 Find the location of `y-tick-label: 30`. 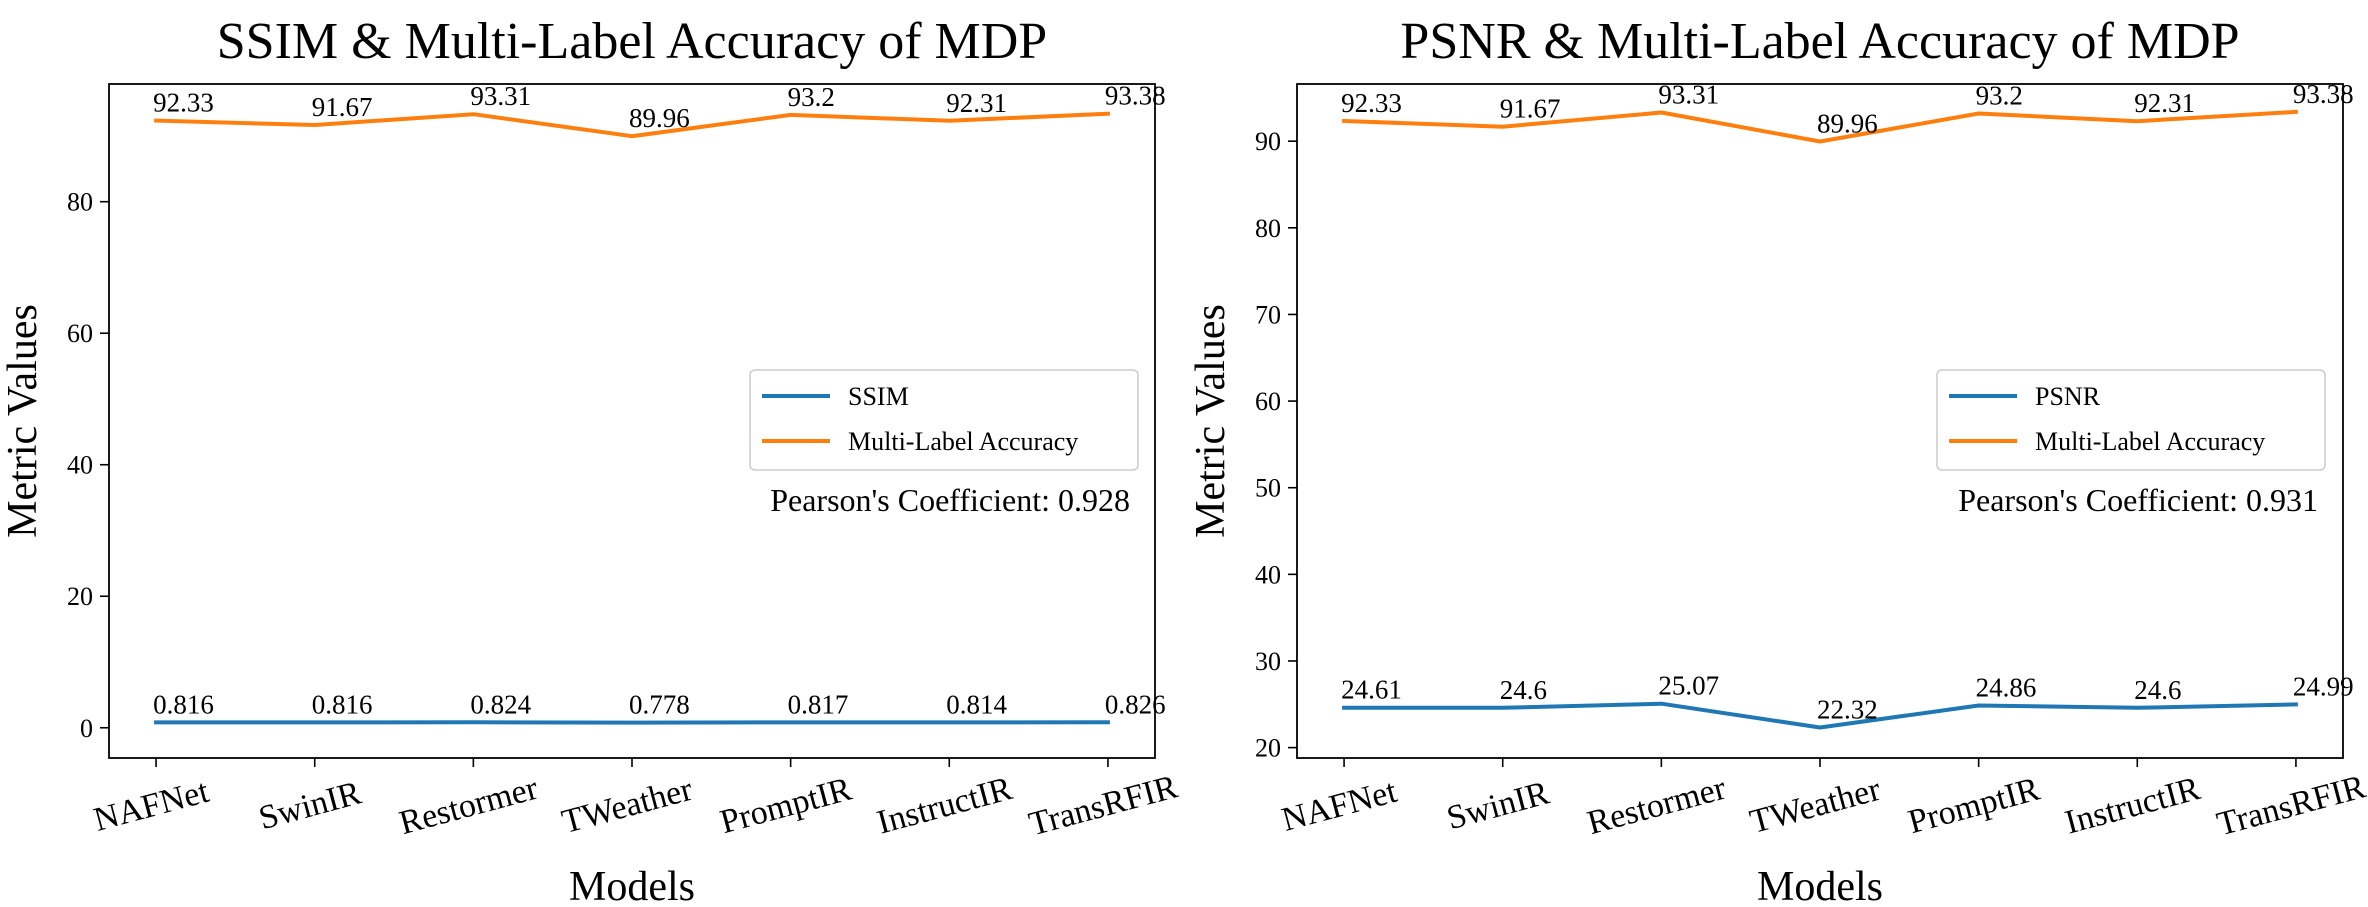

y-tick-label: 30 is located at coordinates (1268, 661).